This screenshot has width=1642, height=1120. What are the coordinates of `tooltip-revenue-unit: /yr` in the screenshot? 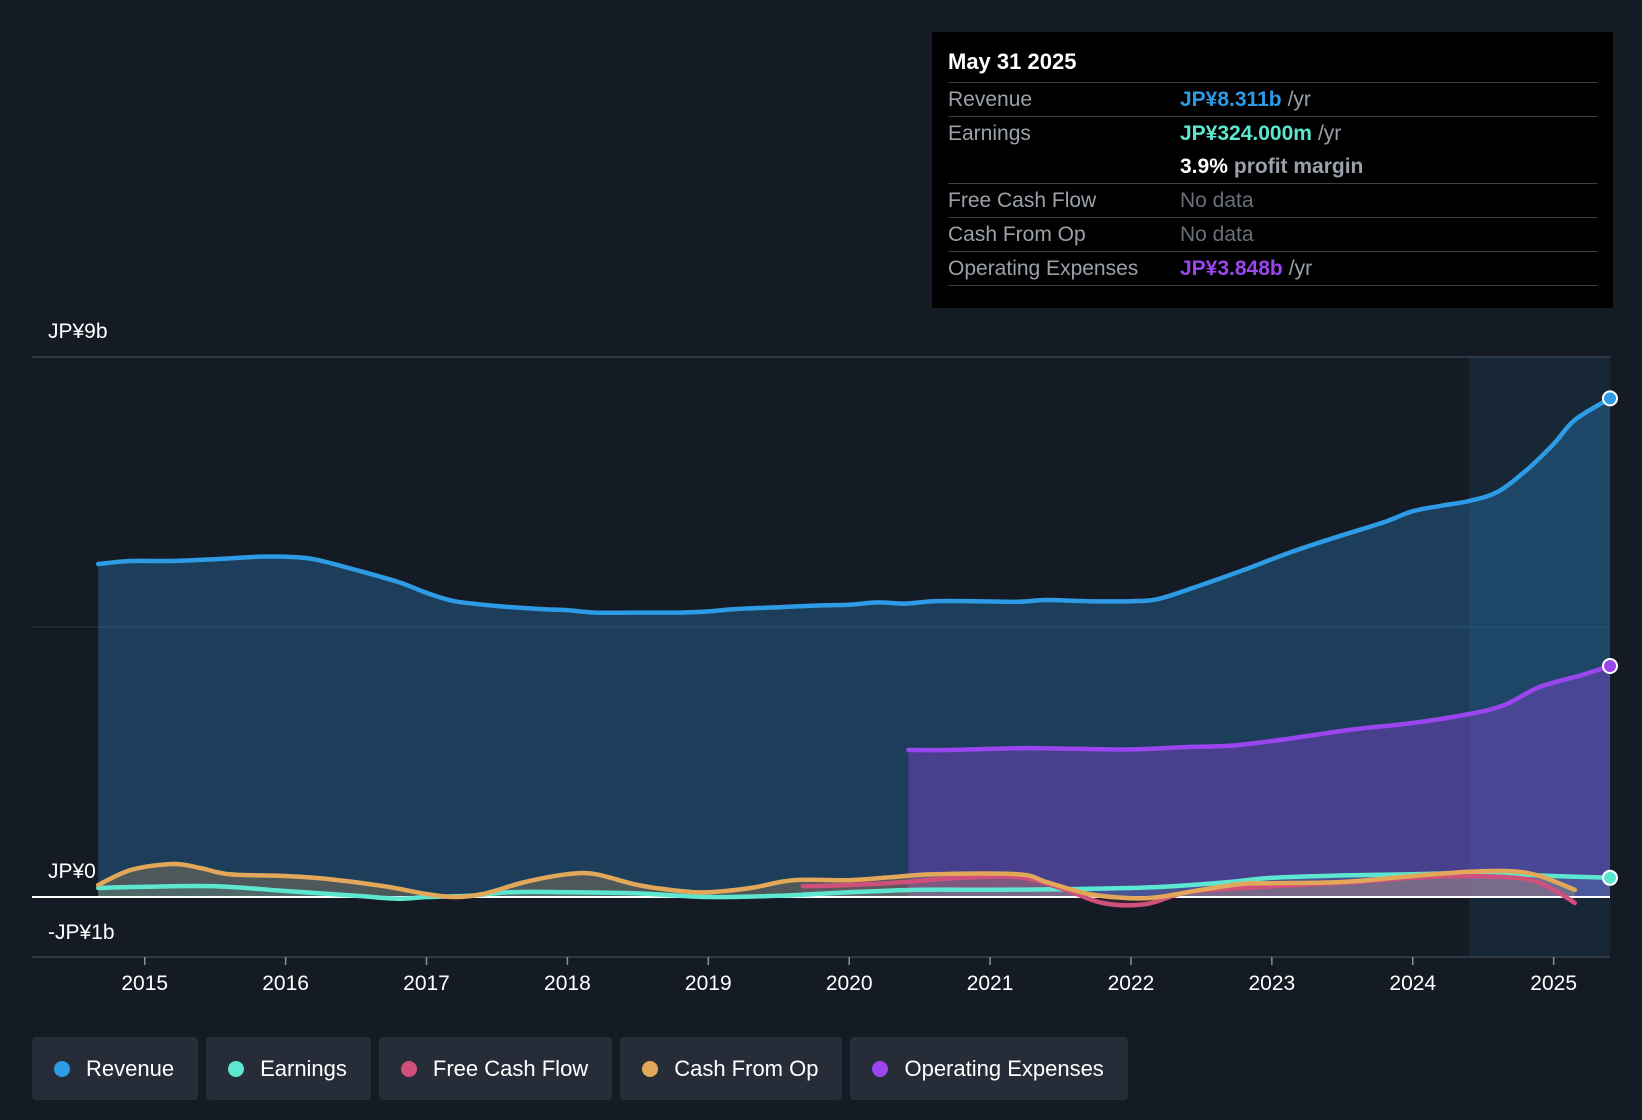 It's located at (1299, 99).